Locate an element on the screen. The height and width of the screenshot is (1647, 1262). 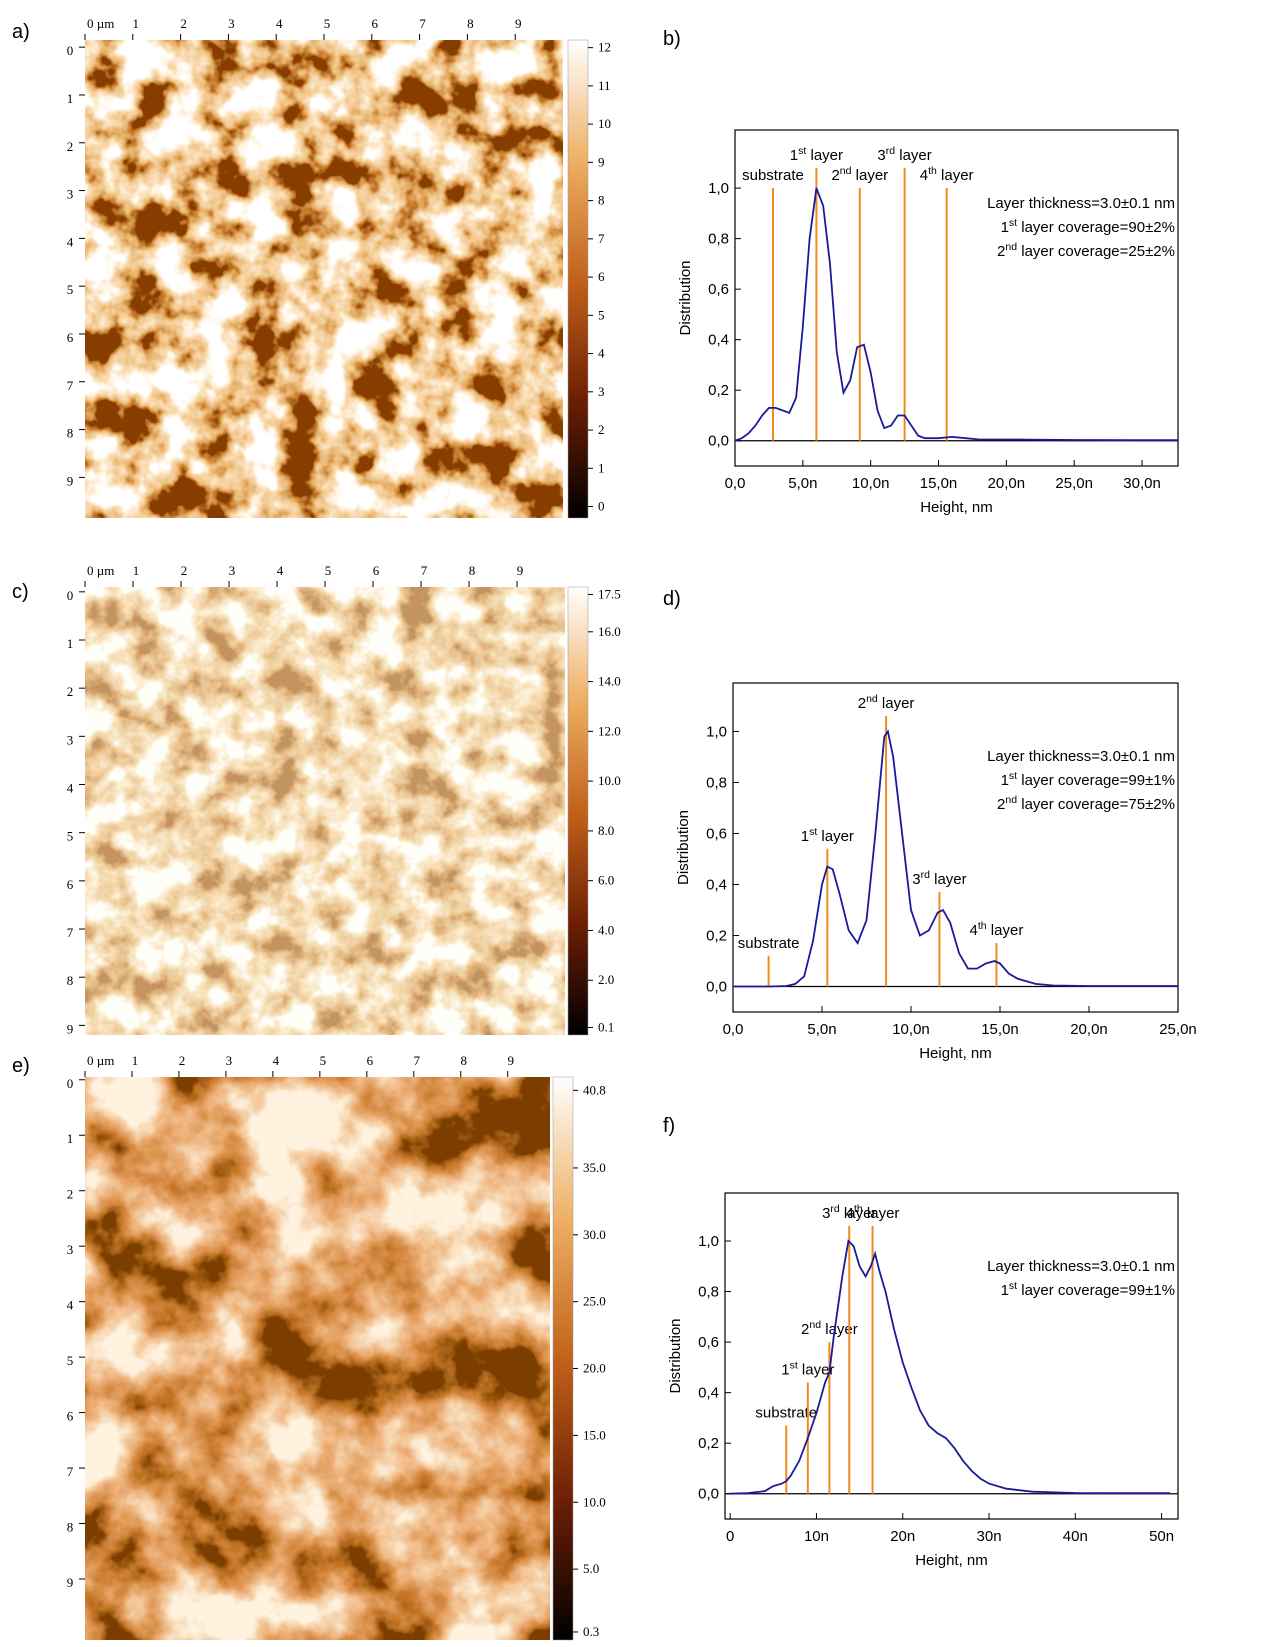
colorbar-tick-label: 2 is located at coordinates (601, 429).